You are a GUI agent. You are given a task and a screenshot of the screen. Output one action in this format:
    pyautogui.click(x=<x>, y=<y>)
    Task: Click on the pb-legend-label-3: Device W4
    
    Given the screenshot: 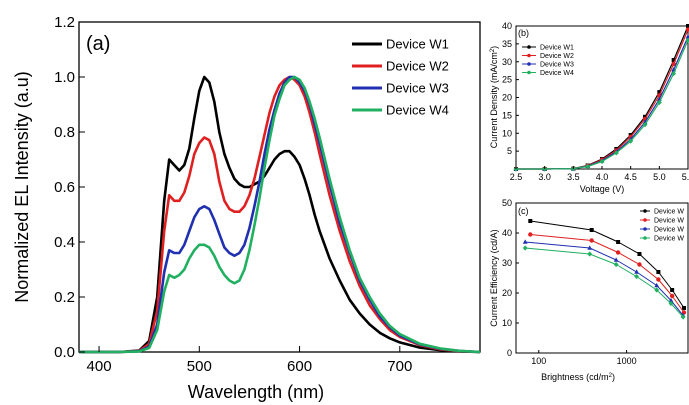 What is the action you would take?
    pyautogui.click(x=557, y=73)
    